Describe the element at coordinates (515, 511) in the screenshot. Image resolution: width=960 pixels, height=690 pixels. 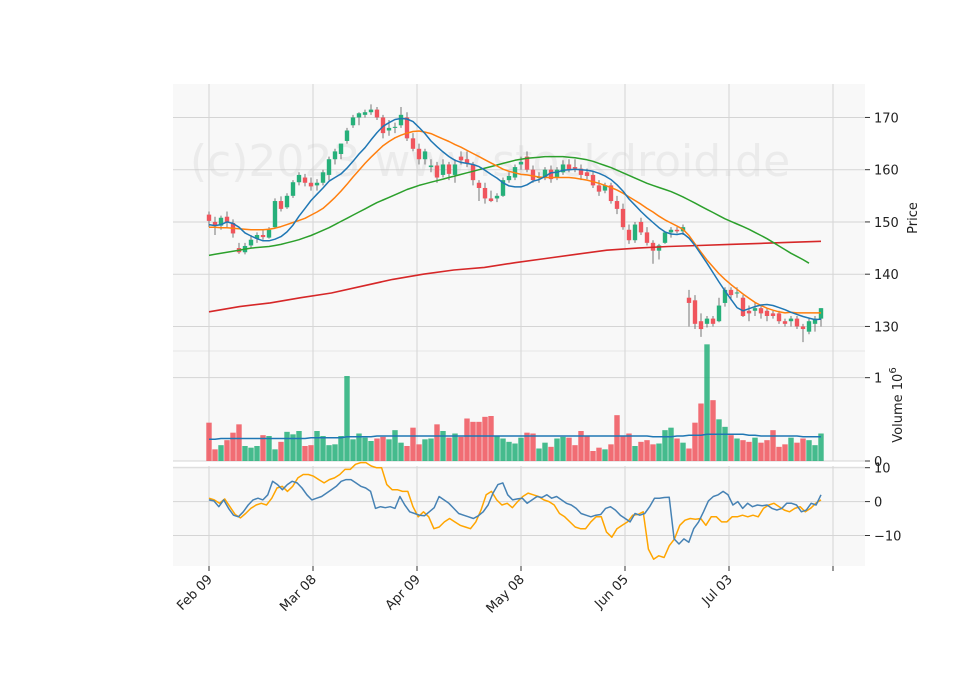
I see `oscillator-line-blue` at that location.